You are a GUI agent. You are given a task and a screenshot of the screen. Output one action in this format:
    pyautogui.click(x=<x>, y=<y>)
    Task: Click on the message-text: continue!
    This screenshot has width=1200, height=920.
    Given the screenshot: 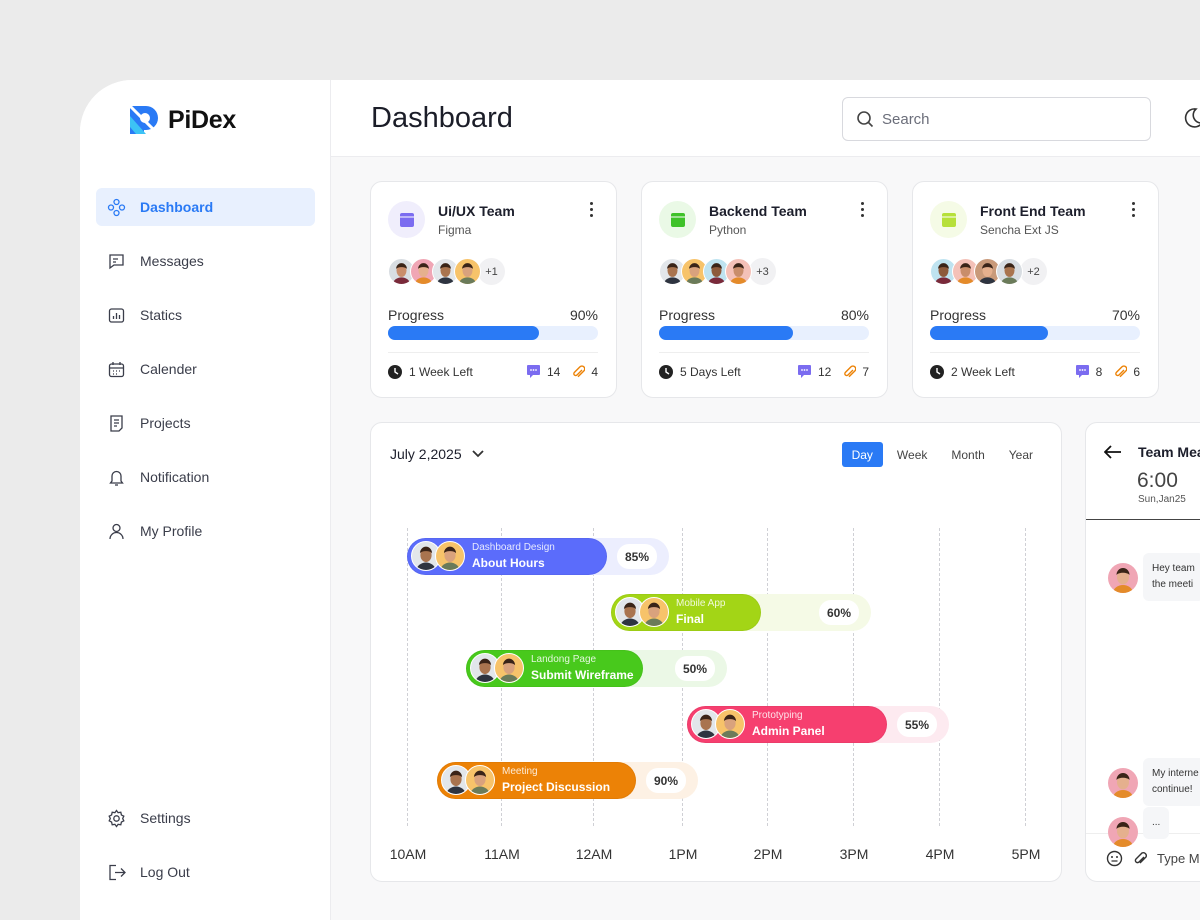 What is the action you would take?
    pyautogui.click(x=1172, y=789)
    